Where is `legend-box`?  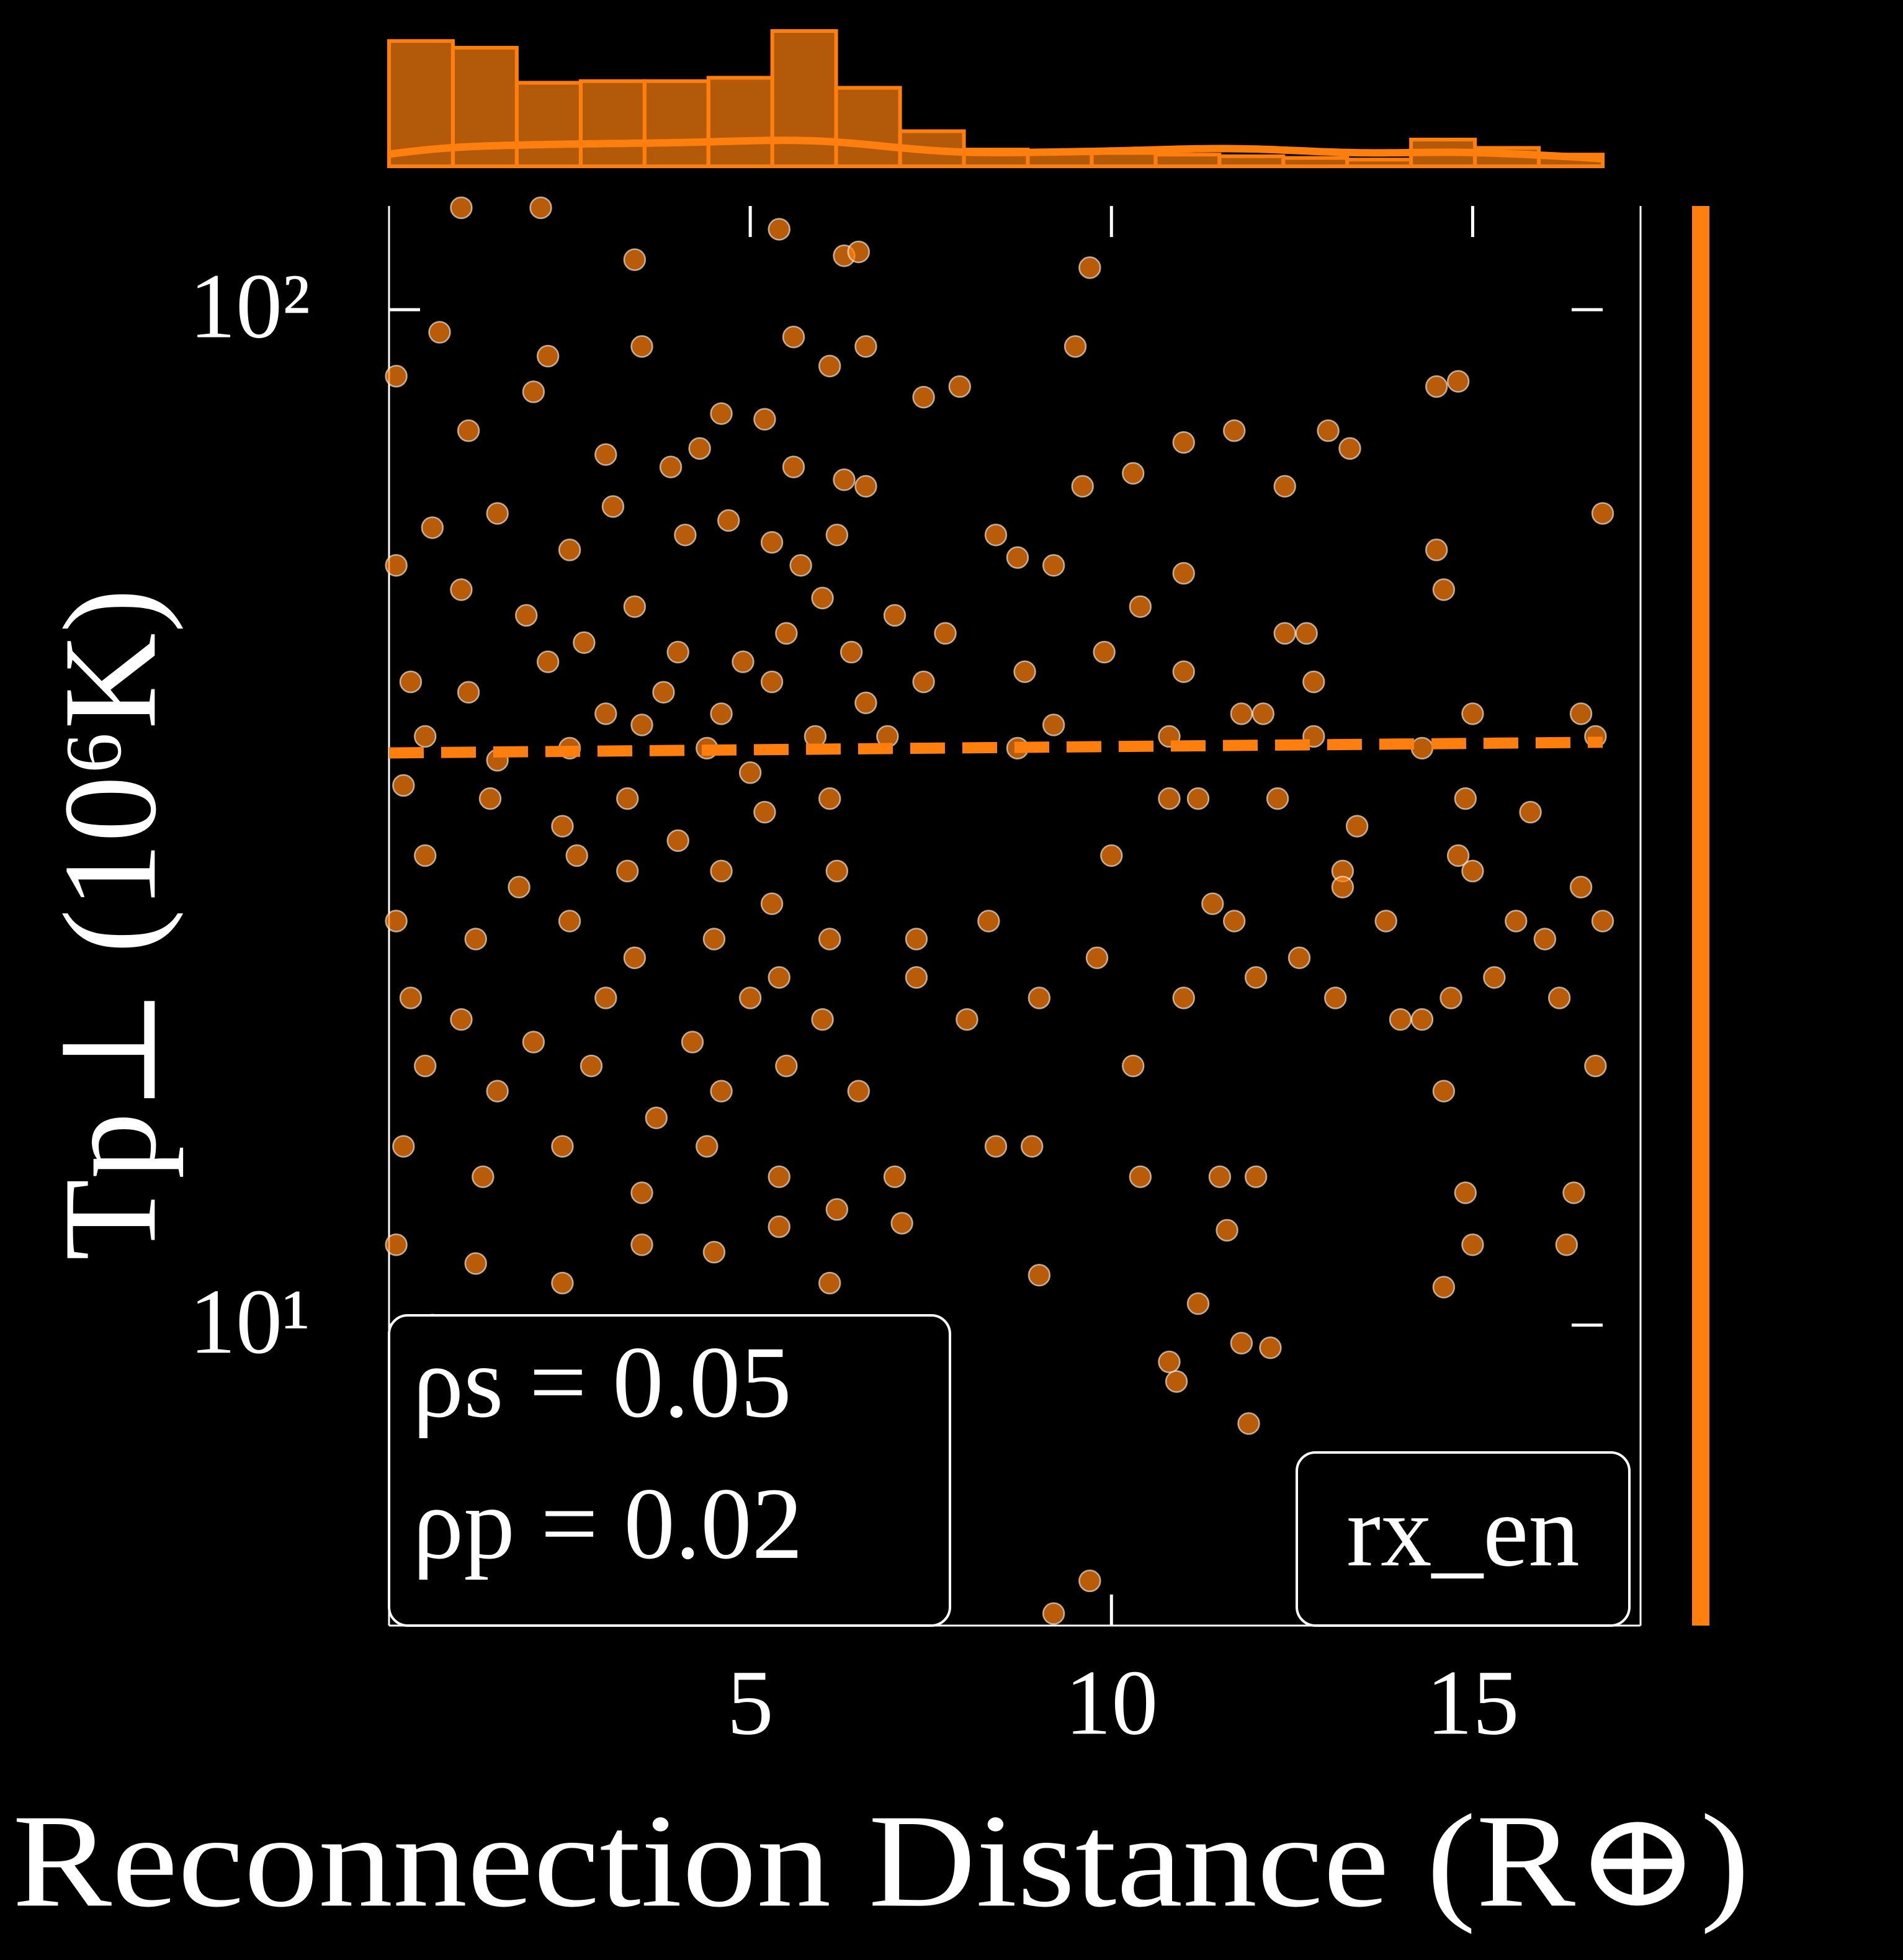 legend-box is located at coordinates (1463, 1539).